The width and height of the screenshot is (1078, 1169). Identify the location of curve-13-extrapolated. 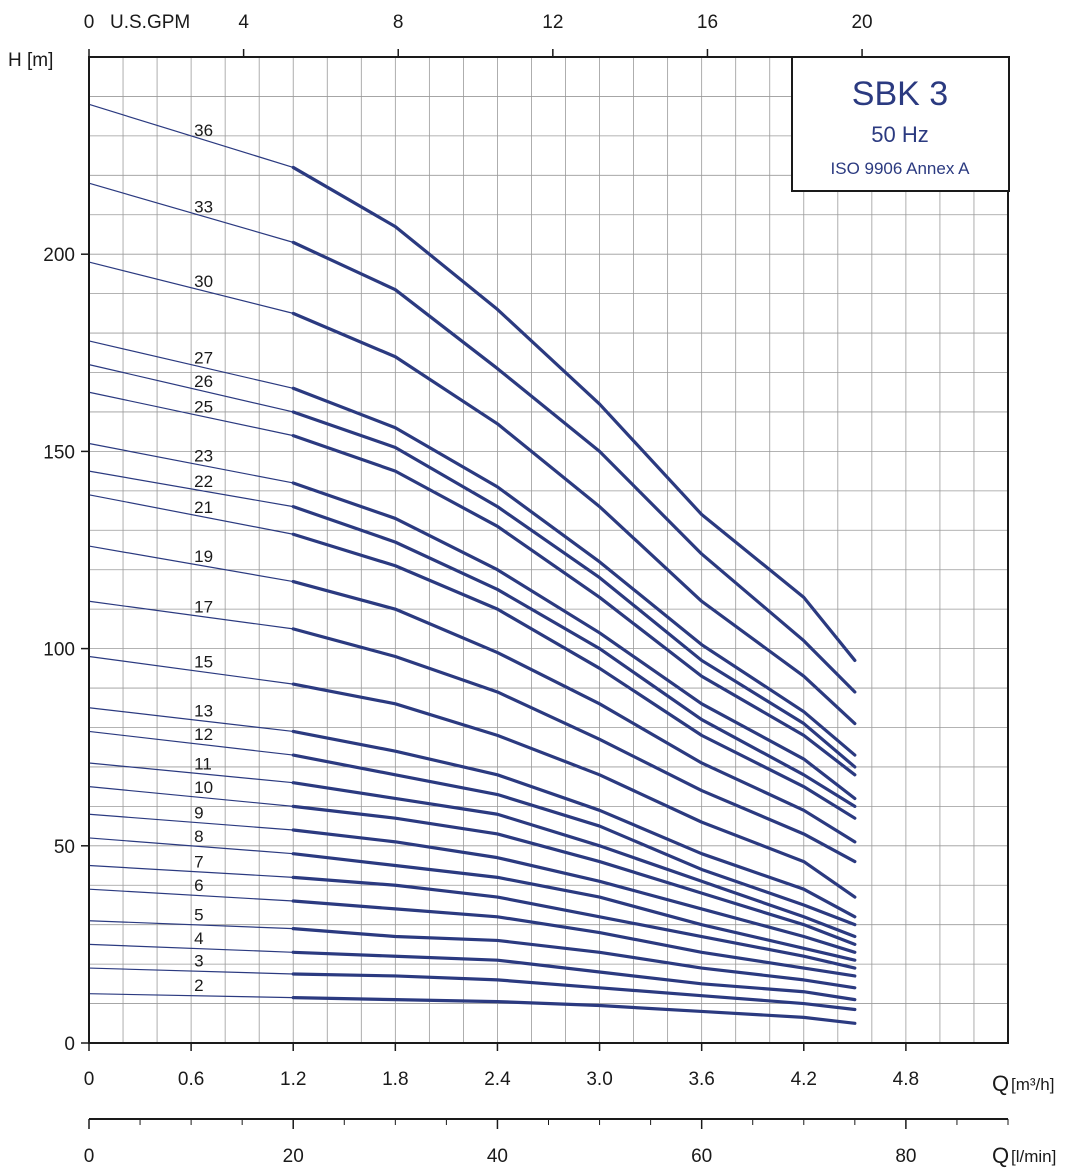
(191, 720).